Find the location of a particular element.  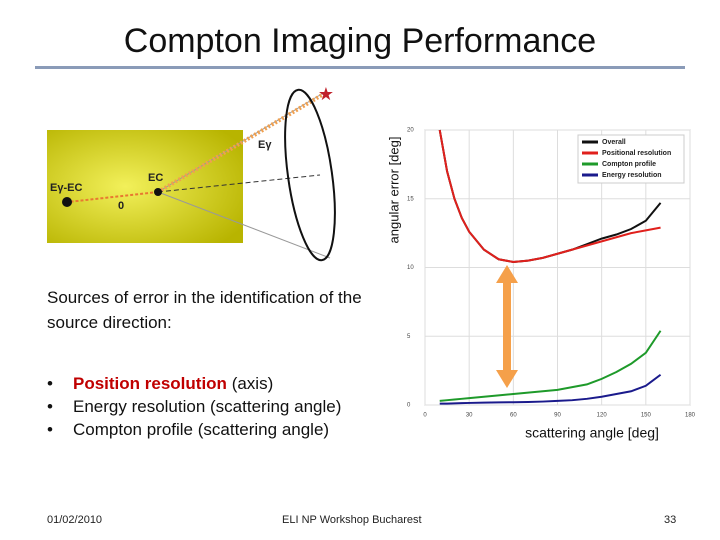

bullet: Position resolution (axis) is located at coordinates (217, 383).